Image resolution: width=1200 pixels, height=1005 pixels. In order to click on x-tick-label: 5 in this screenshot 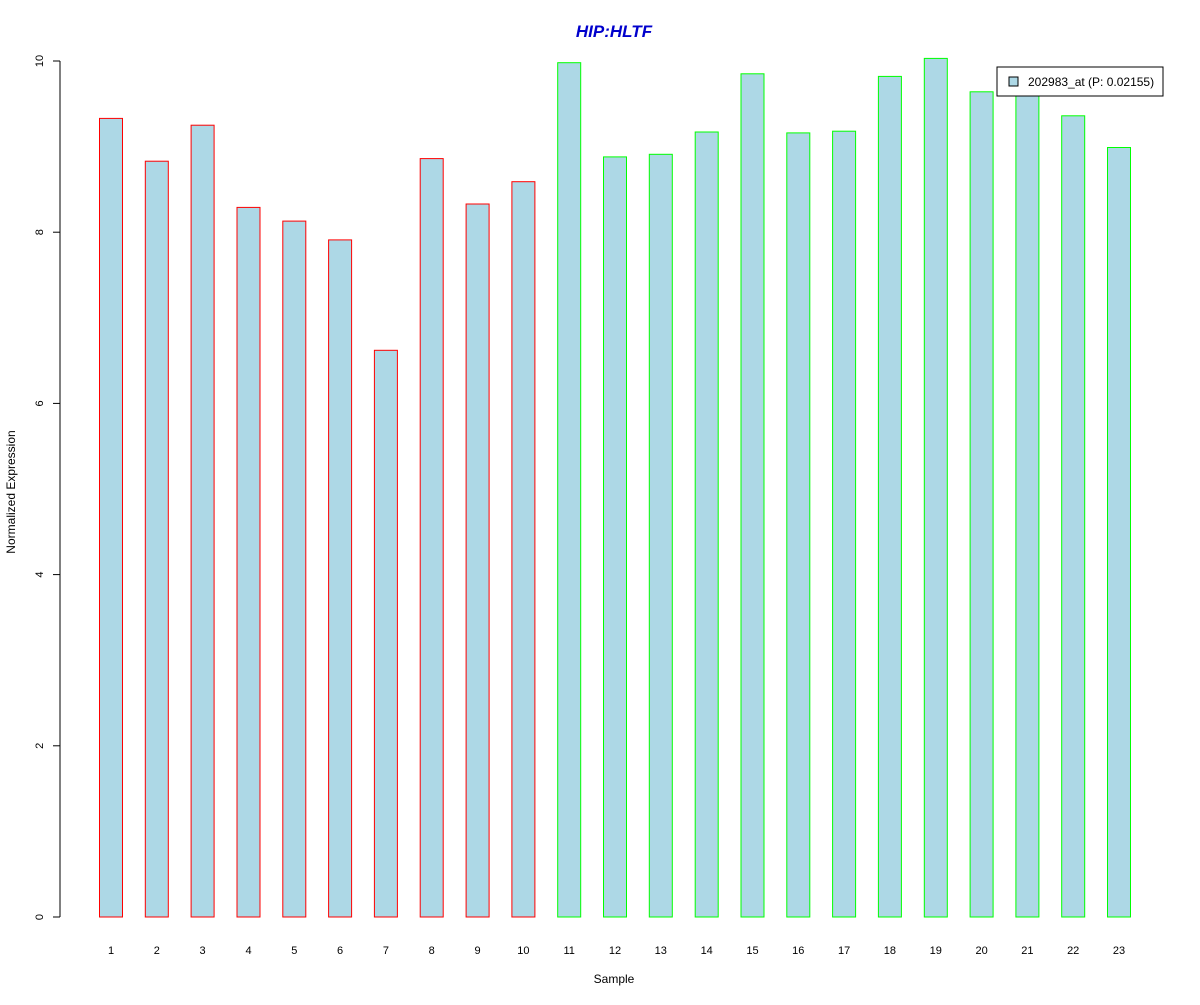, I will do `click(294, 951)`.